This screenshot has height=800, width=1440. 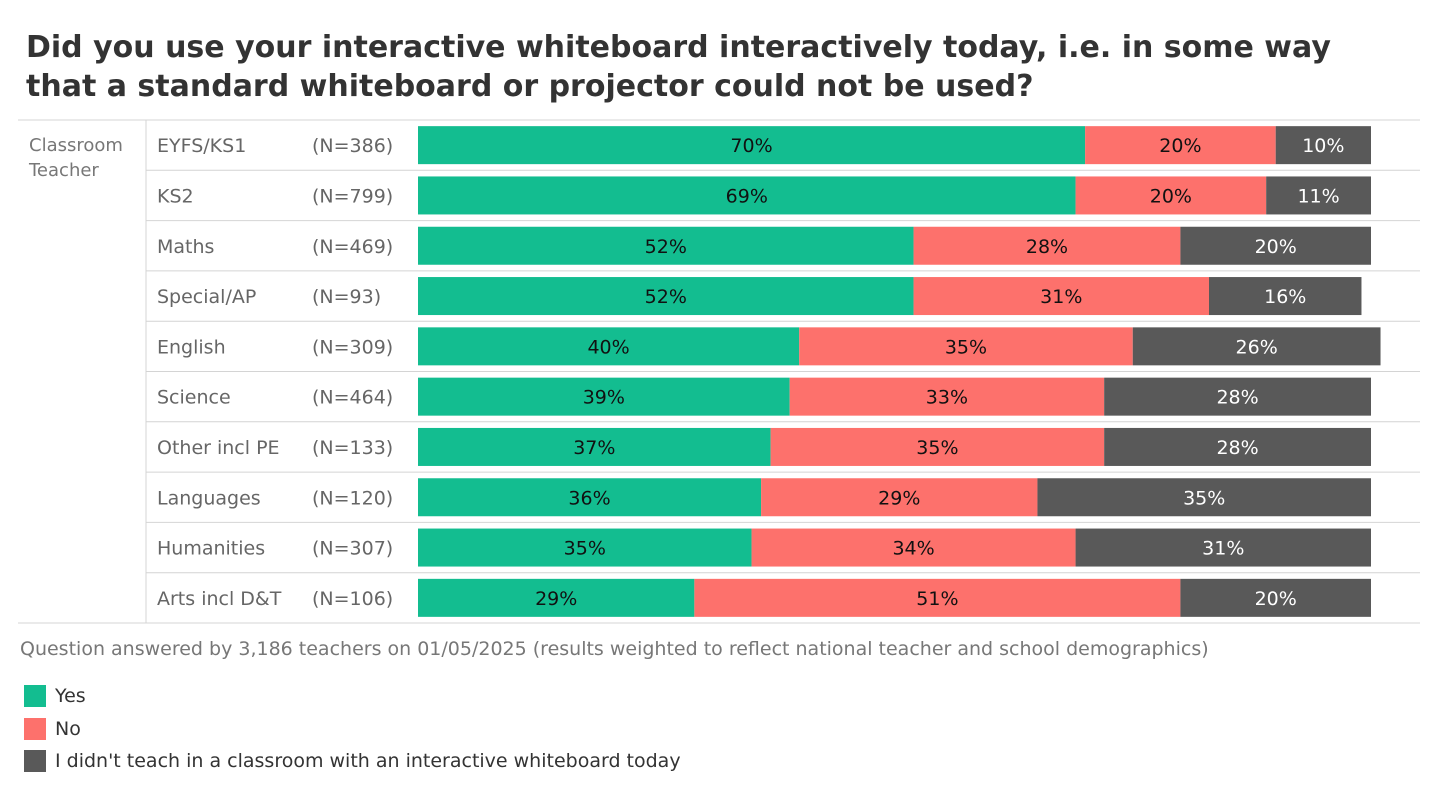 I want to click on data-label-english-series-0: 40%, so click(x=608, y=347).